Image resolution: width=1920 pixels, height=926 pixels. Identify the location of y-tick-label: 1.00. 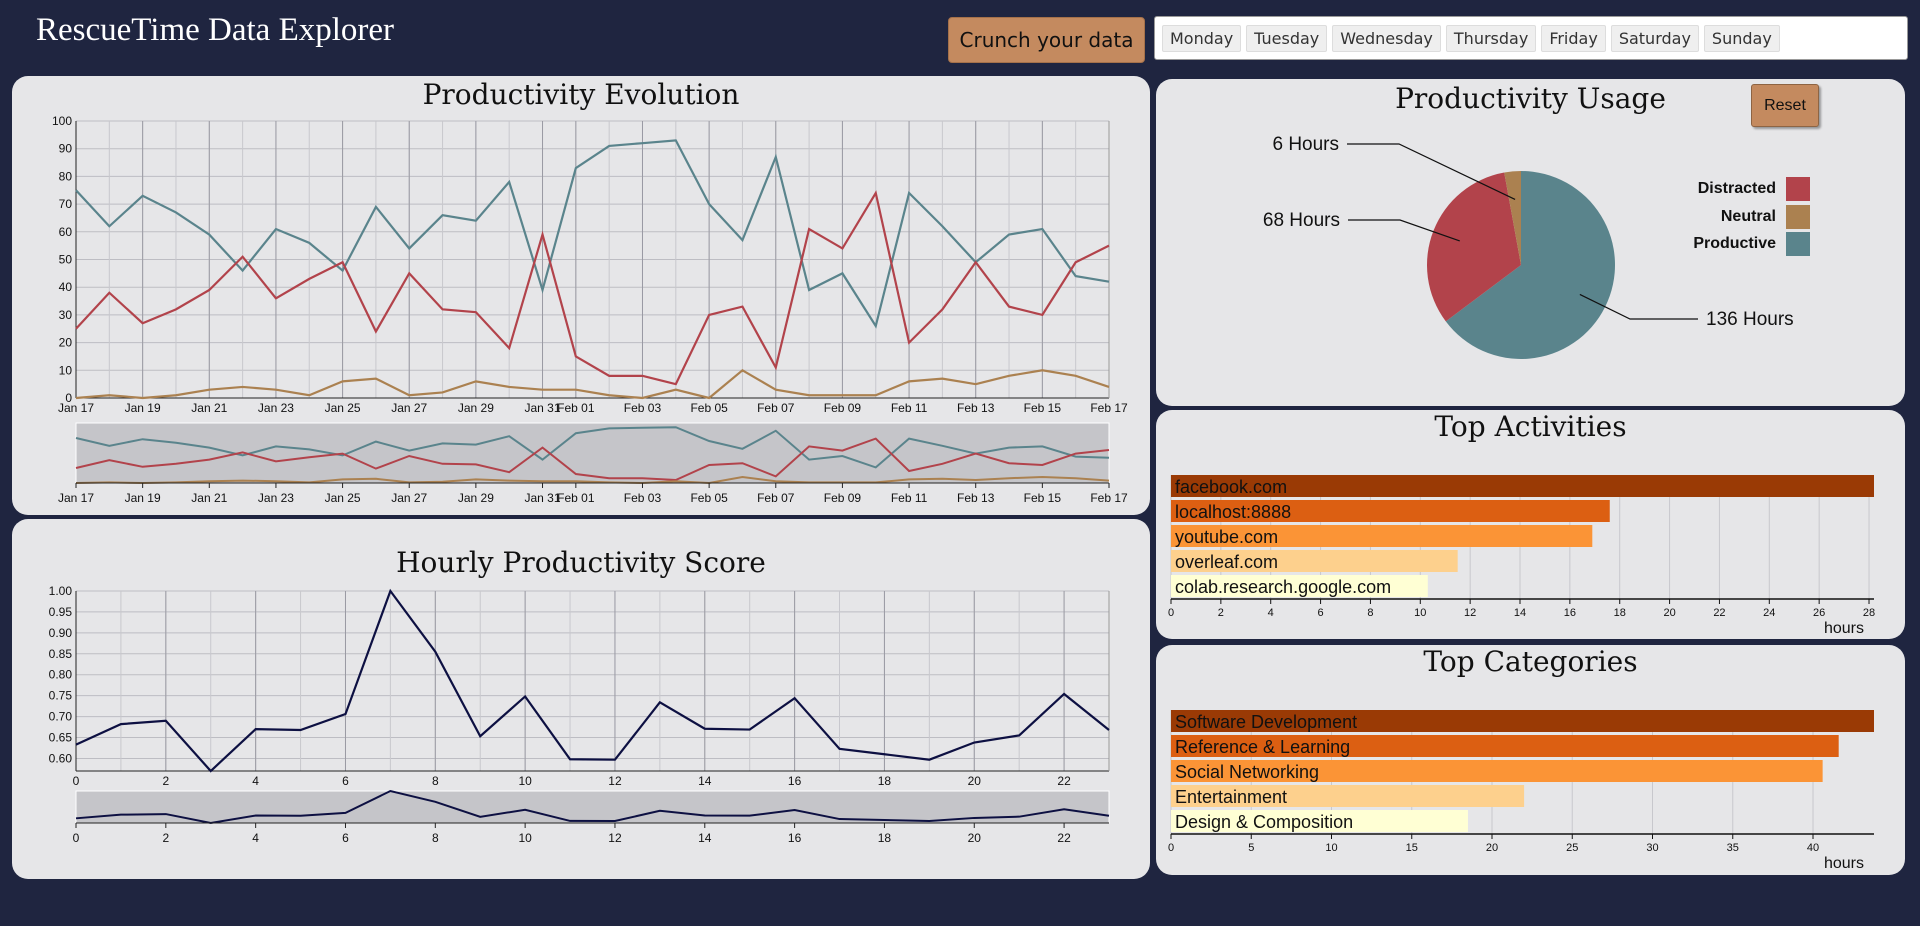
(61, 591).